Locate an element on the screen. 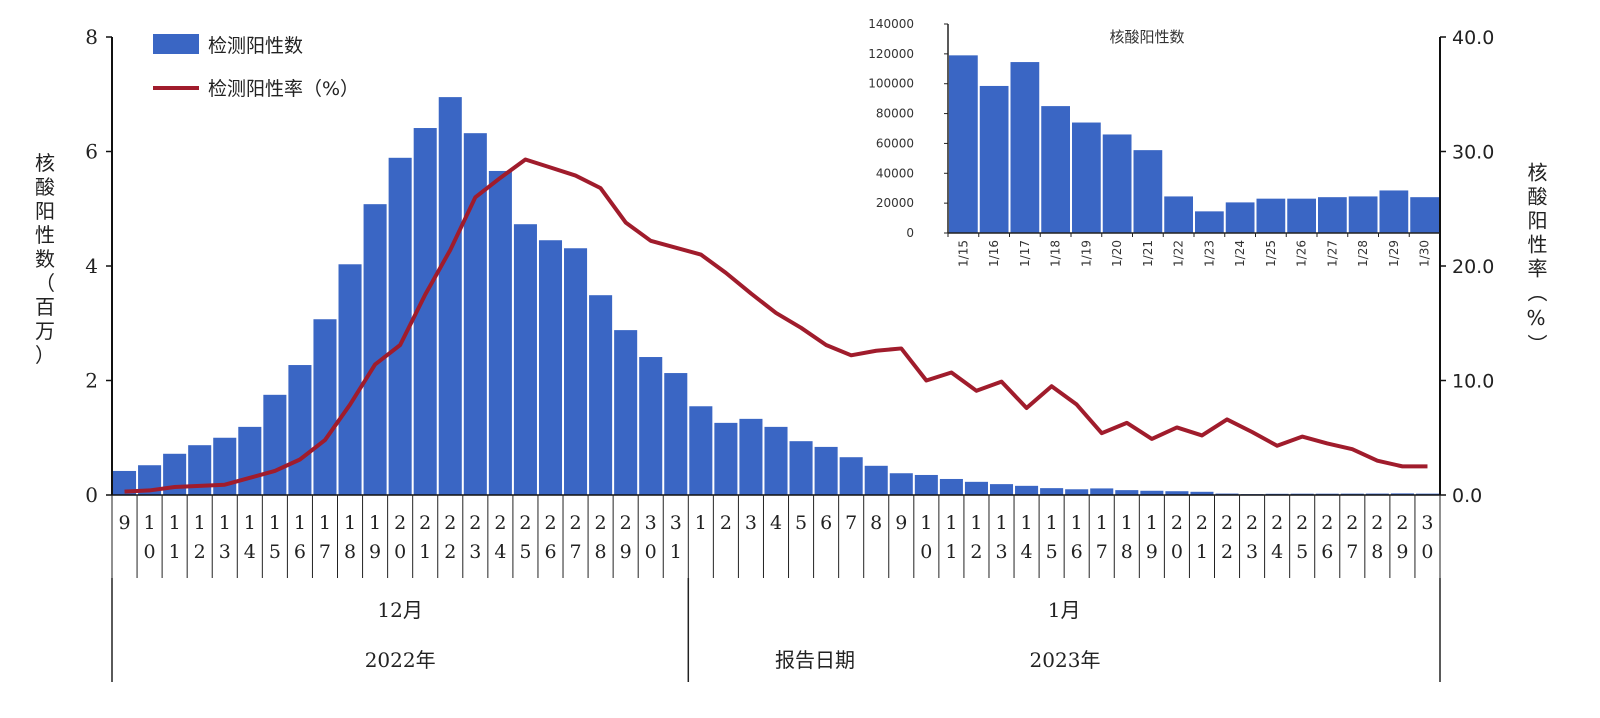 The image size is (1600, 718). inset-x-tick-label: 1/27 is located at coordinates (1332, 253).